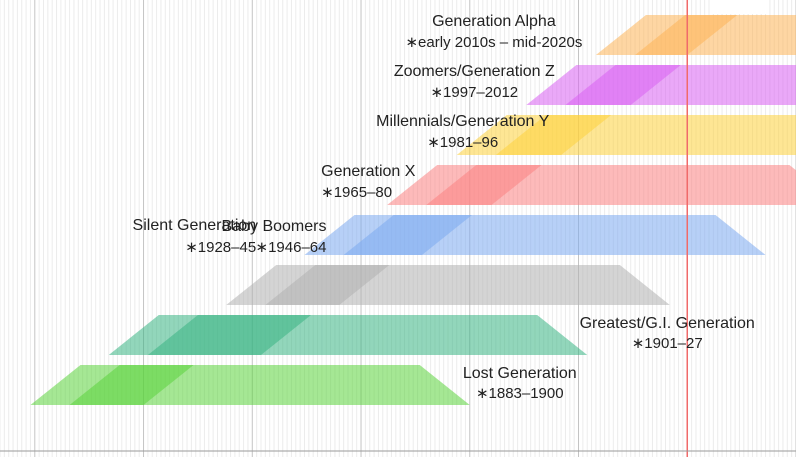 The height and width of the screenshot is (457, 796). What do you see at coordinates (229, 335) in the screenshot?
I see `band-greatest-birth-range` at bounding box center [229, 335].